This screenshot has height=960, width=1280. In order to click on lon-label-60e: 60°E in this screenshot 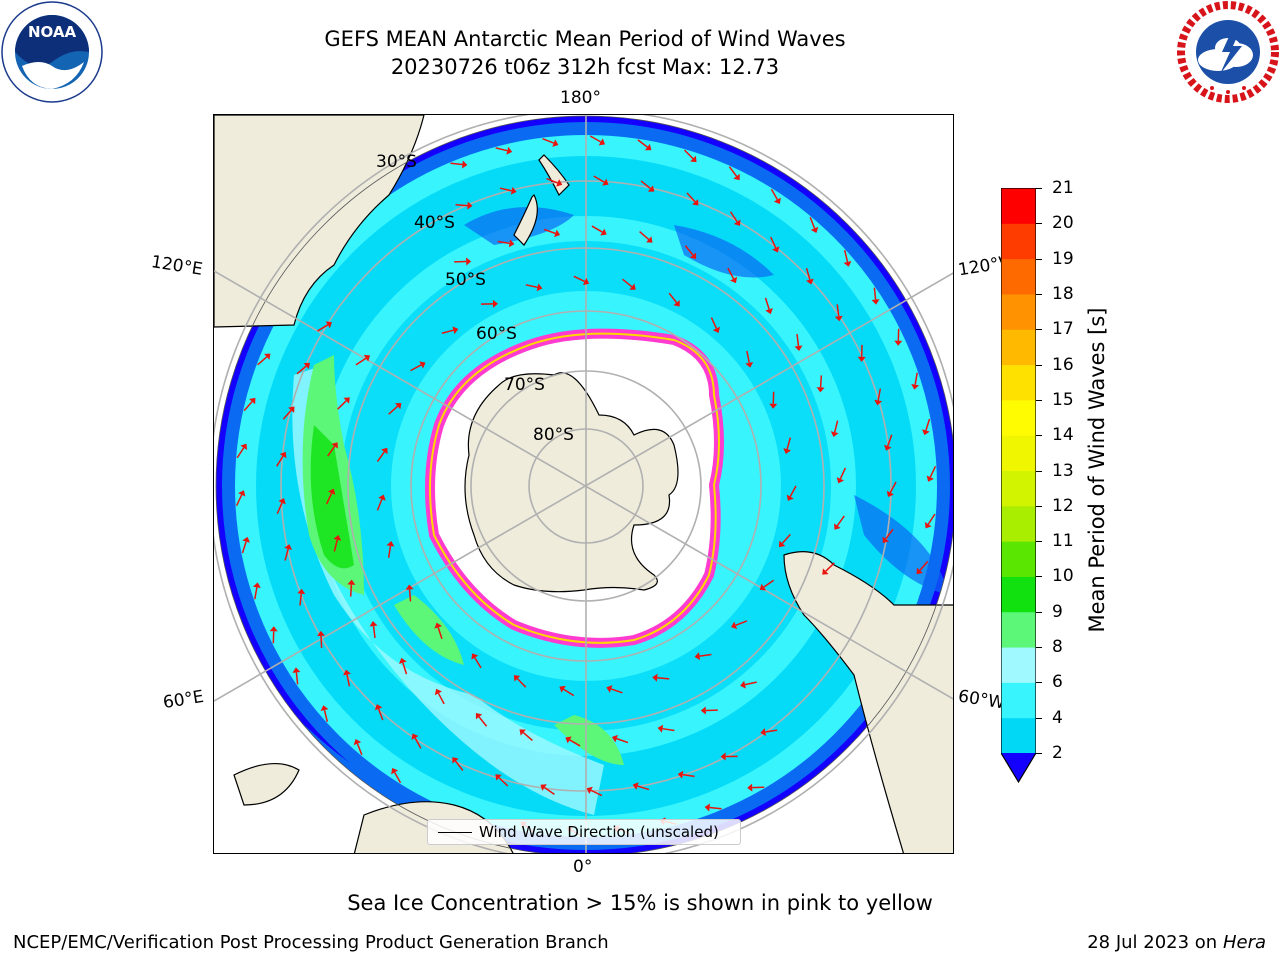, I will do `click(183, 700)`.